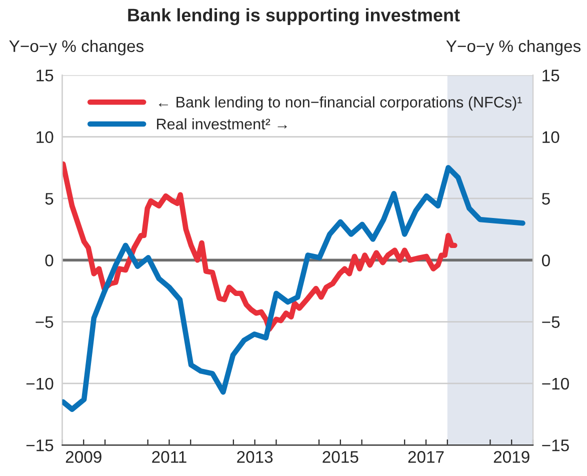 This screenshot has height=476, width=587. What do you see at coordinates (294, 17) in the screenshot?
I see `chart-title: Bank lending is supporting investment` at bounding box center [294, 17].